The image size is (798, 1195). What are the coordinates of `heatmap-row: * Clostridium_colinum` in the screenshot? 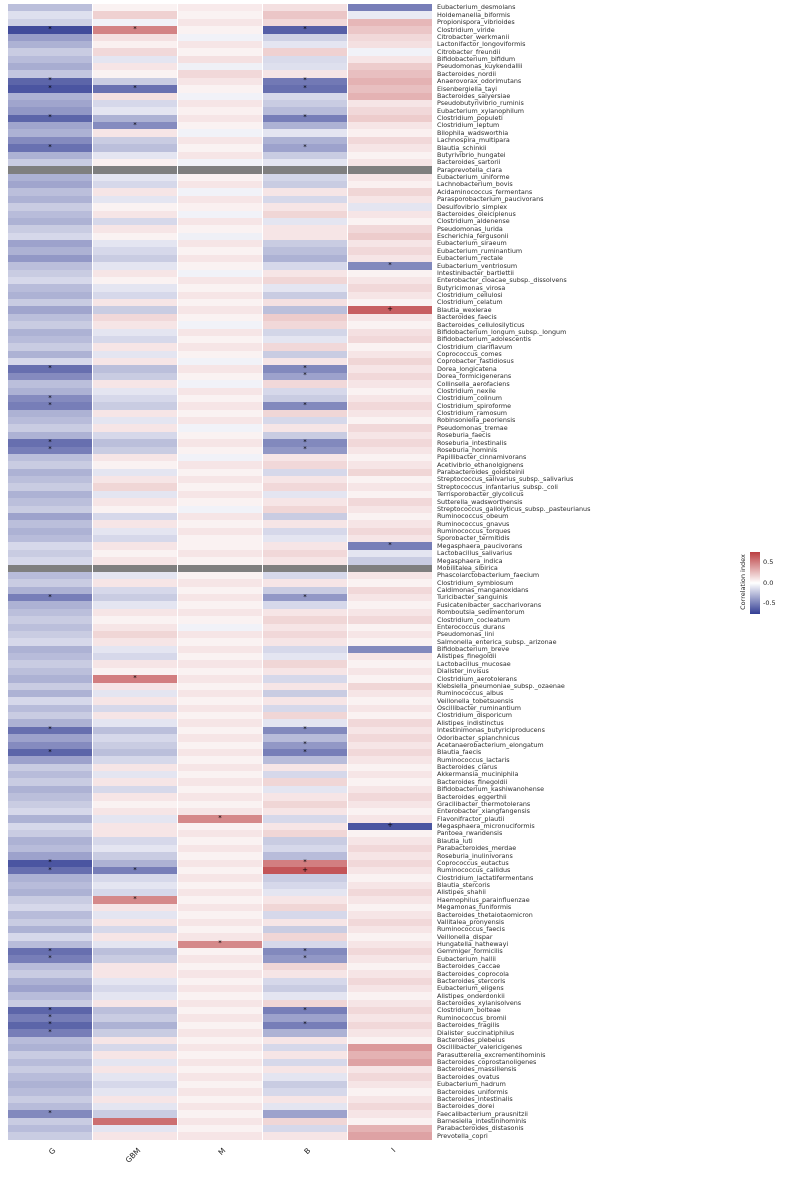 It's located at (299, 398).